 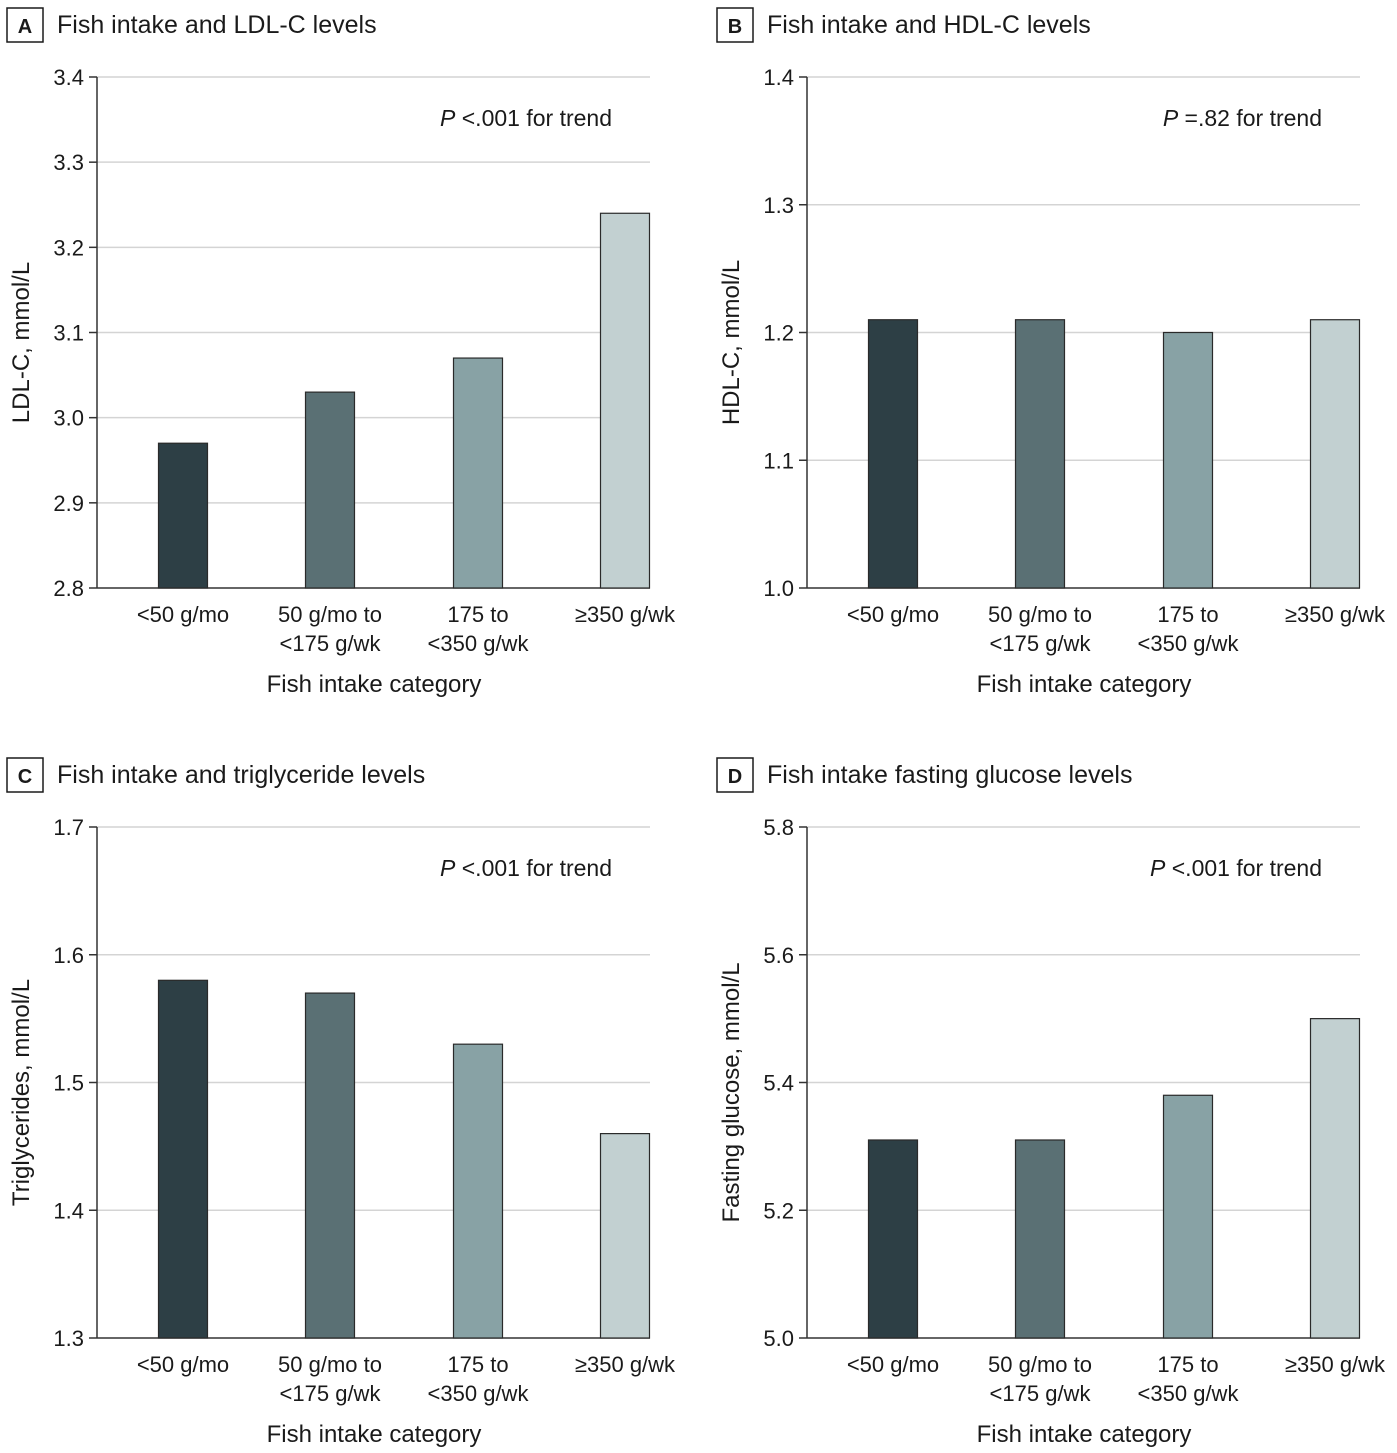 What do you see at coordinates (731, 342) in the screenshot?
I see `y-axis-label: HDL-C, mmol/L` at bounding box center [731, 342].